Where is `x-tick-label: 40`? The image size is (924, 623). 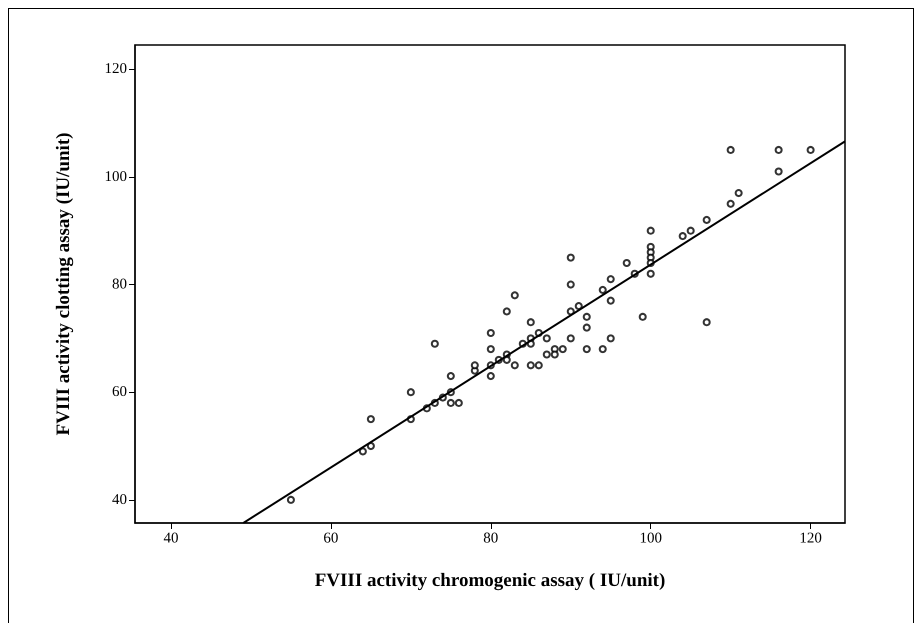
x-tick-label: 40 is located at coordinates (170, 538).